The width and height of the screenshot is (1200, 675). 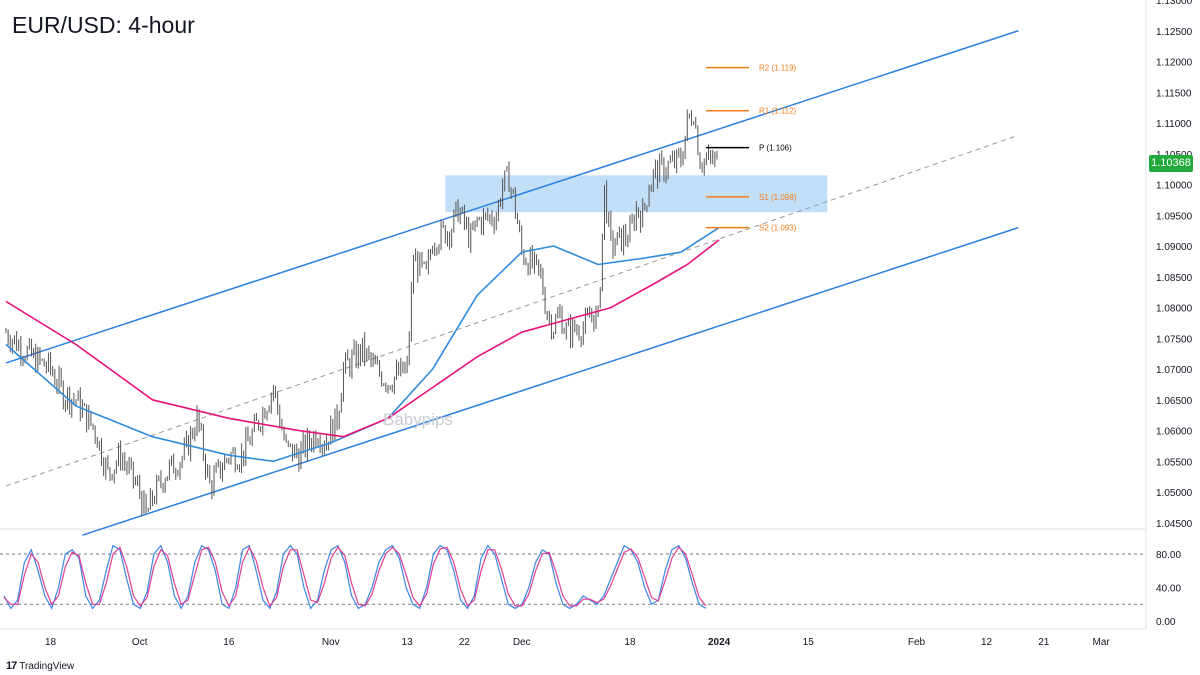 I want to click on x-tick-label: Dec, so click(x=522, y=642).